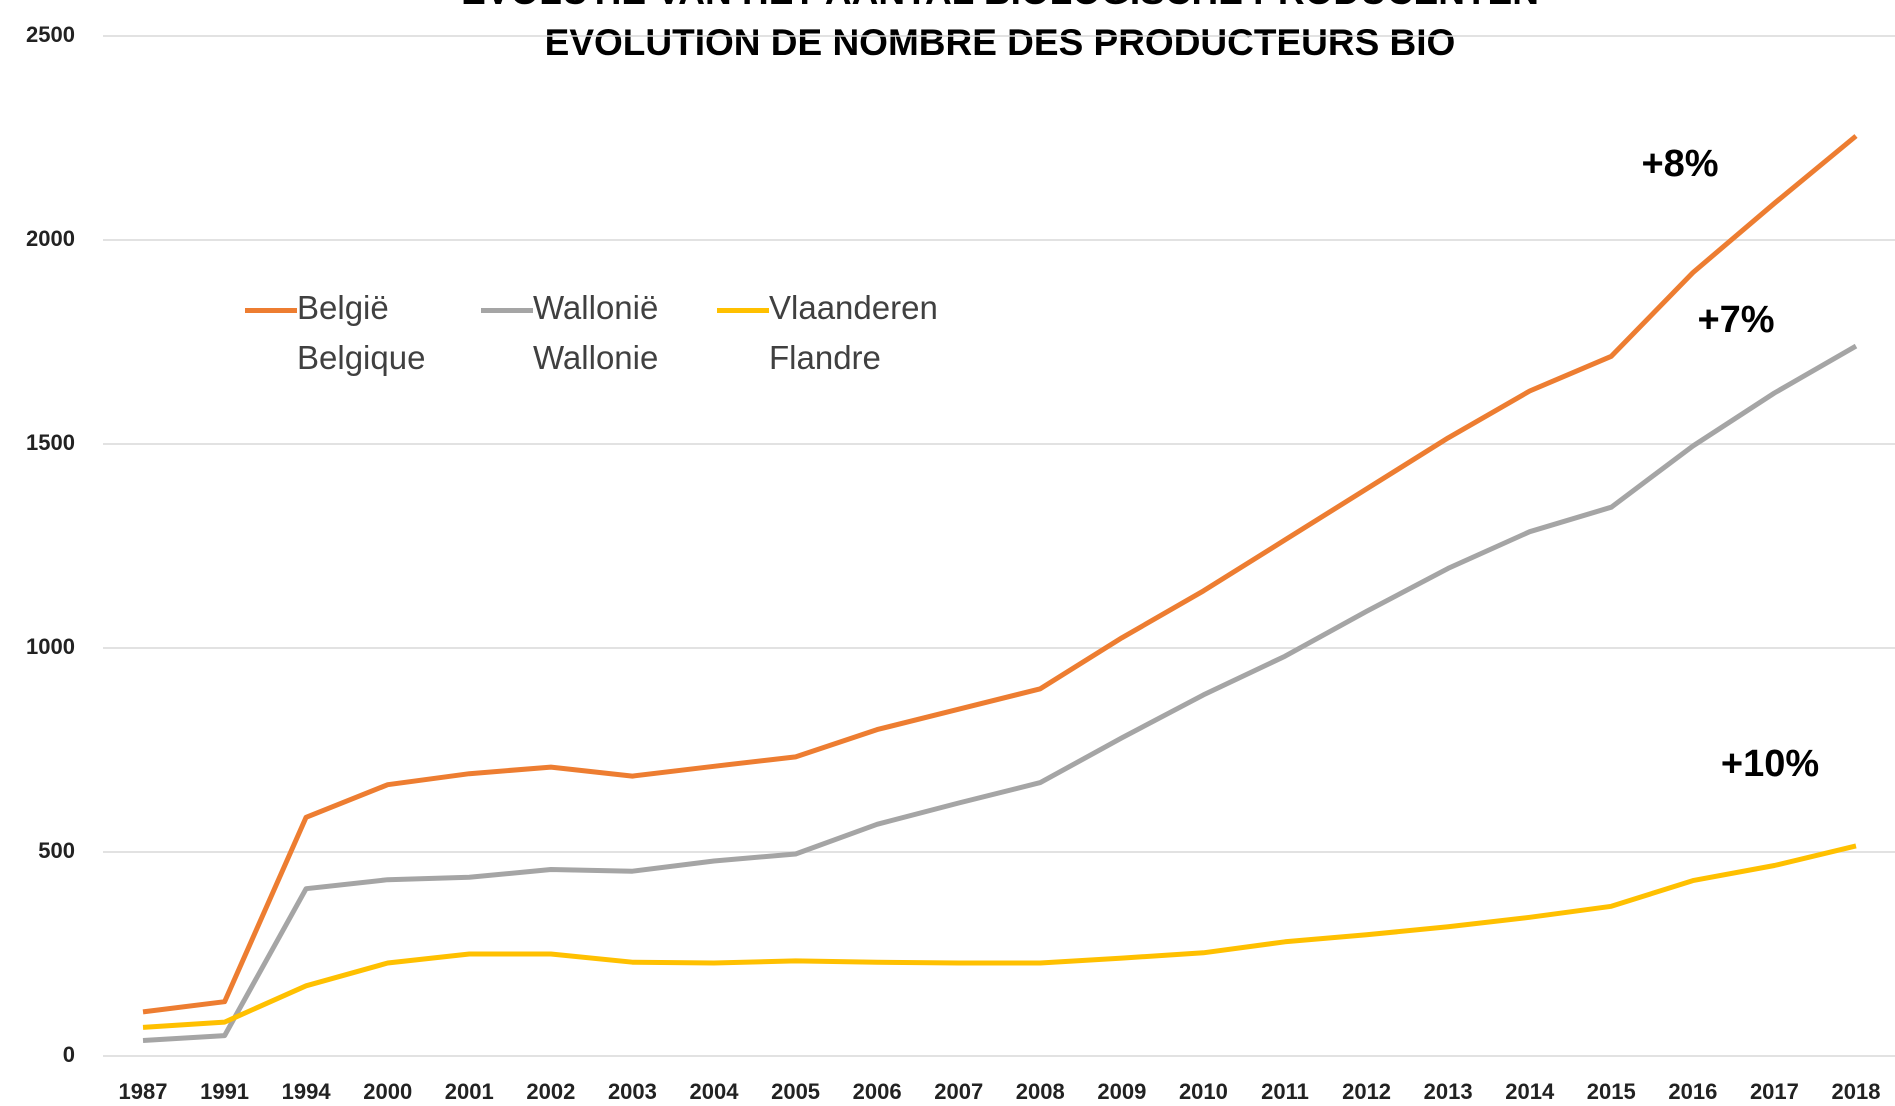  Describe the element at coordinates (596, 332) in the screenshot. I see `legend-label: Wallonië Wallonie` at that location.